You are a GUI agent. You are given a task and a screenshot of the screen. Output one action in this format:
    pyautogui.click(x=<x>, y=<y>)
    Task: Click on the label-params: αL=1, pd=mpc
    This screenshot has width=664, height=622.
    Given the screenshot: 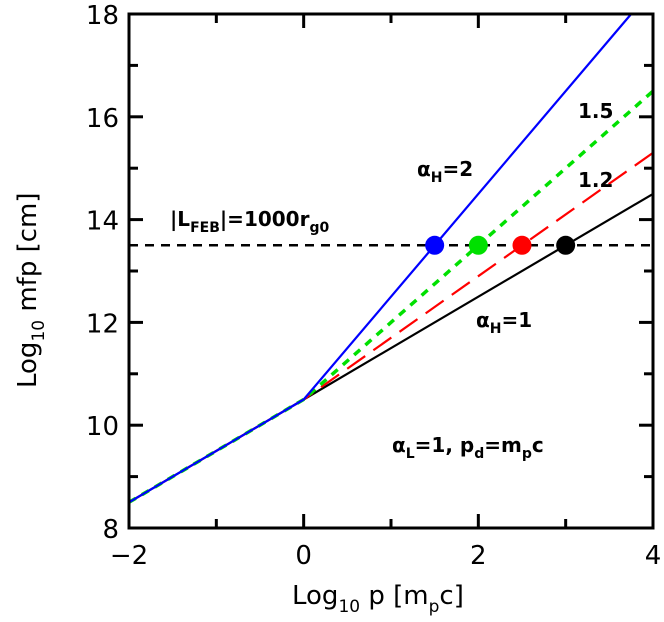 What is the action you would take?
    pyautogui.click(x=468, y=447)
    